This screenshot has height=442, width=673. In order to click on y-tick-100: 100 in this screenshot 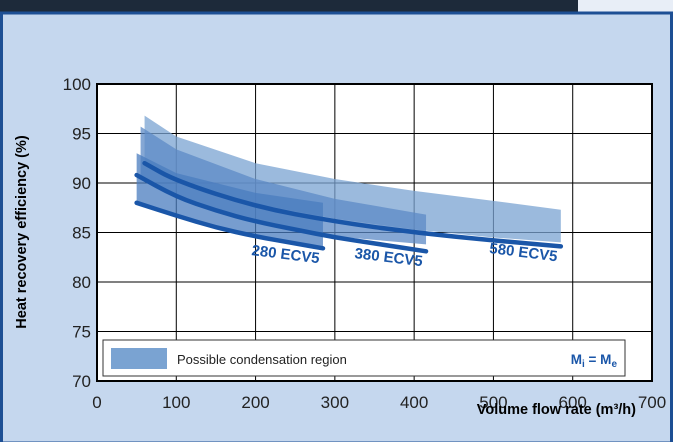, I will do `click(77, 84)`.